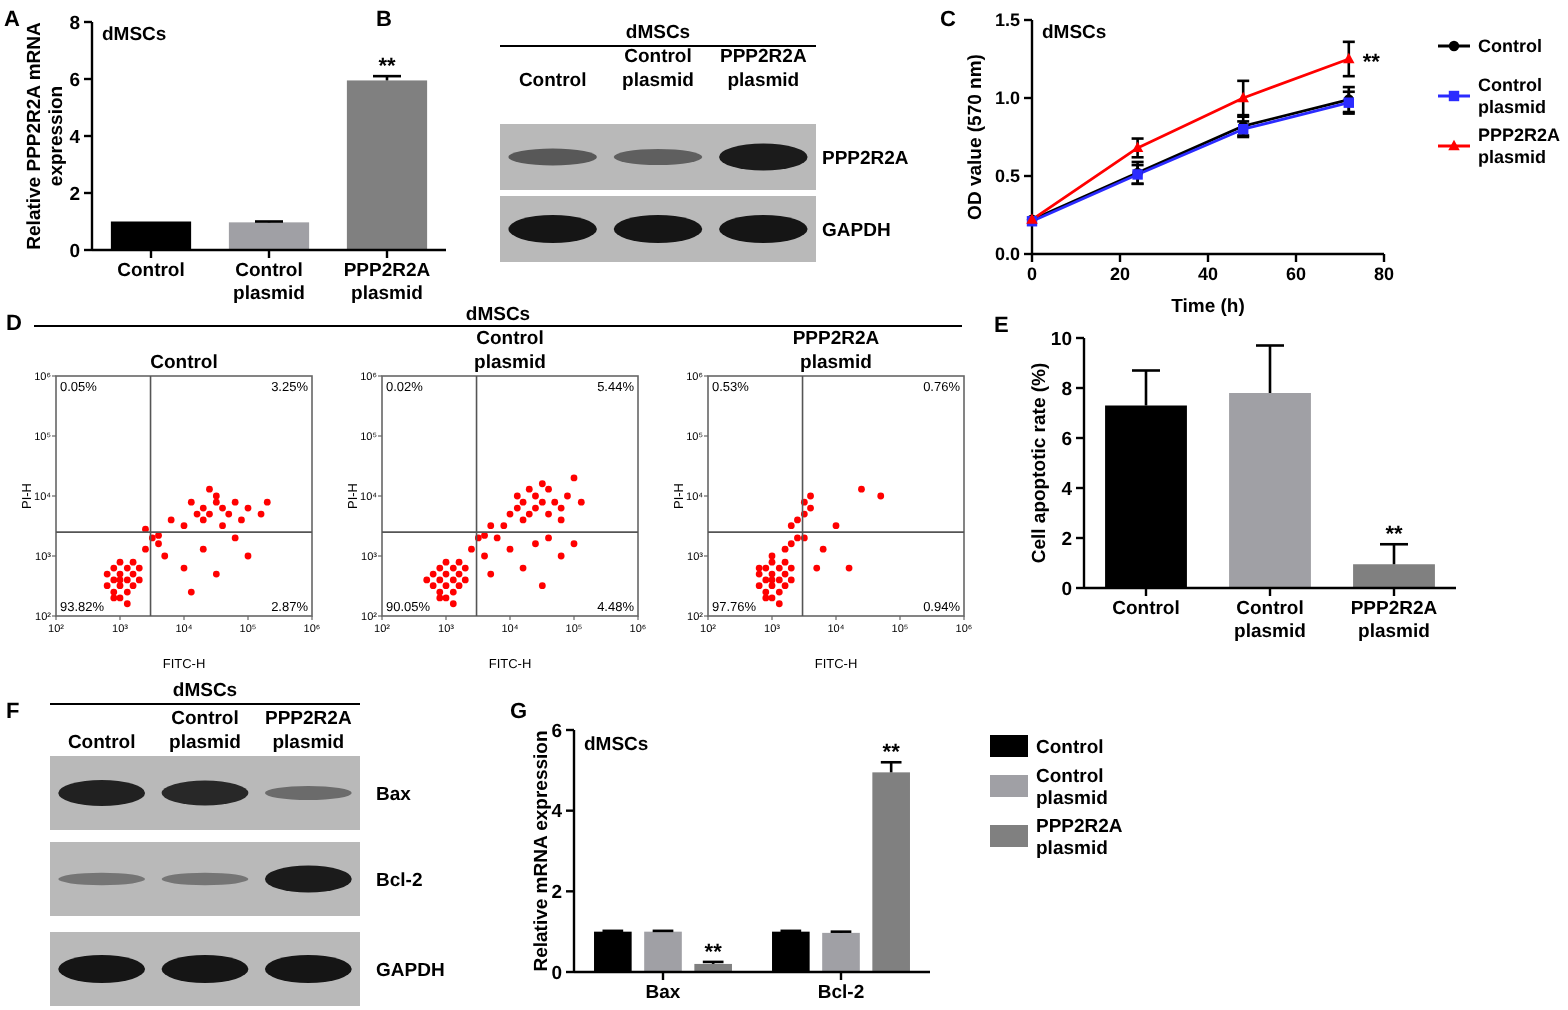 This screenshot has height=1010, width=1568. What do you see at coordinates (541, 851) in the screenshot?
I see `y-axis-title: Relative mRNA expression` at bounding box center [541, 851].